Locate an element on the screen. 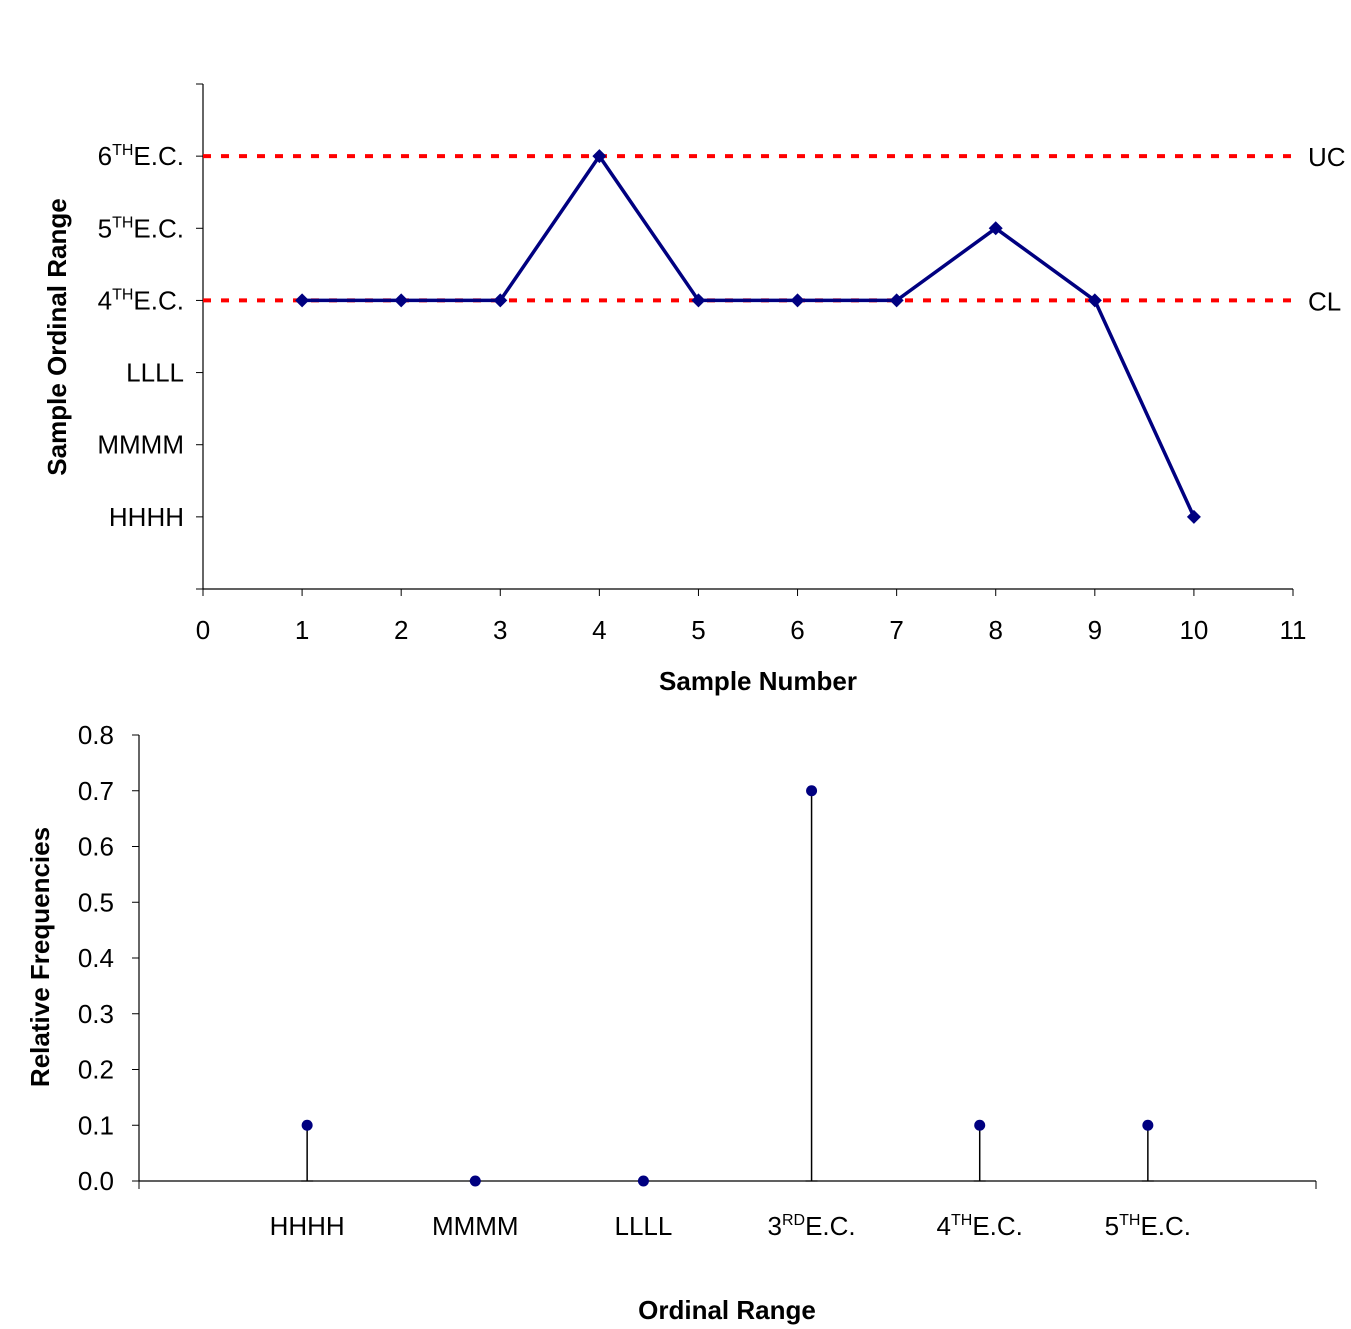 This screenshot has width=1351, height=1329. y-tick-label: MMMM is located at coordinates (140, 445).